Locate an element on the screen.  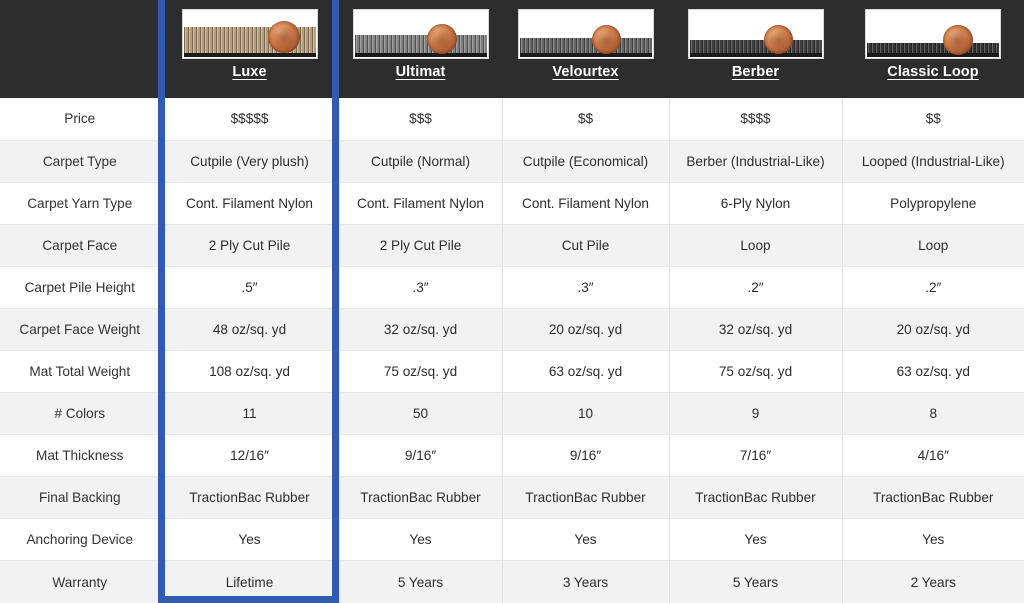
product-thumbnail-ultimat is located at coordinates (420, 34).